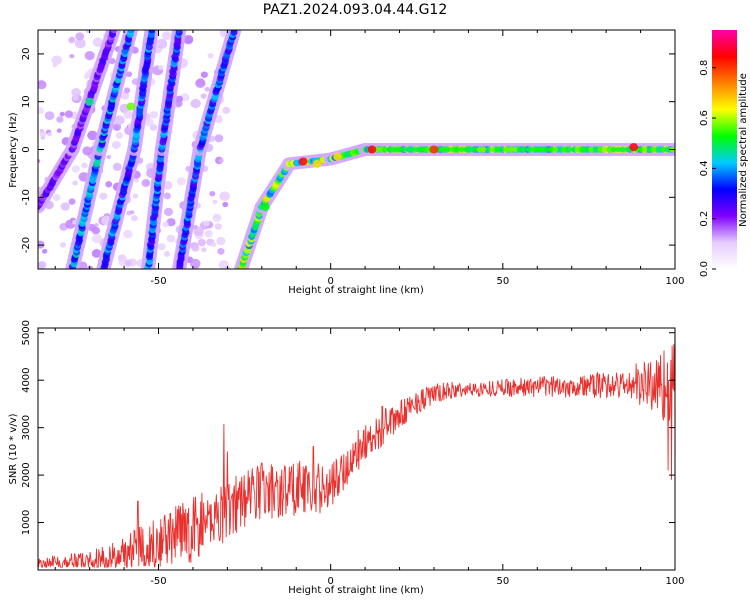 This screenshot has width=750, height=600. Describe the element at coordinates (704, 269) in the screenshot. I see `colorbar-tick-label: 0.0` at that location.